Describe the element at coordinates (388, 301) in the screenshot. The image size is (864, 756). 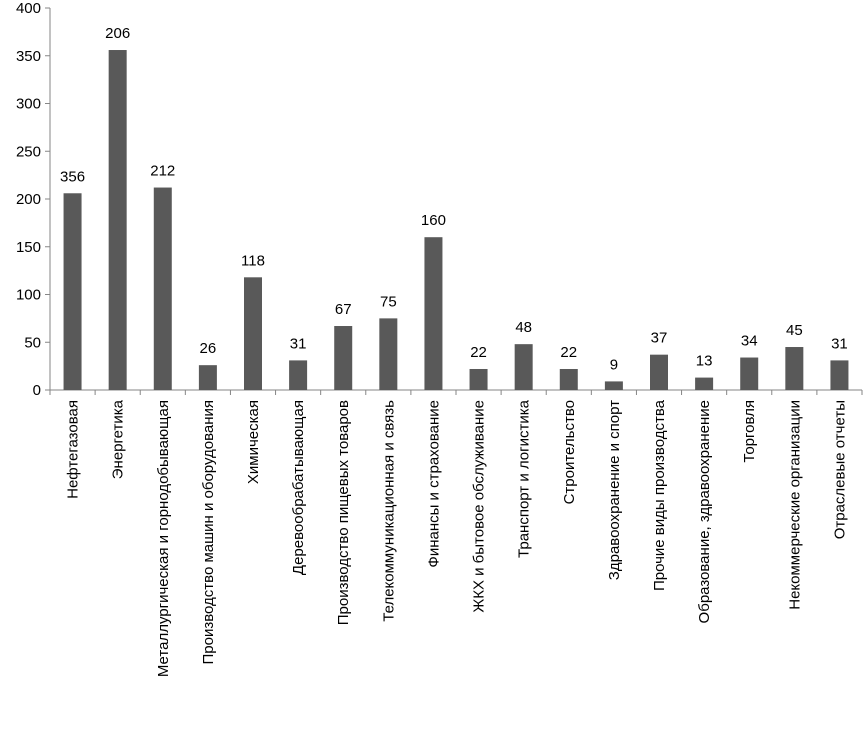
I see `bar-label: 75` at that location.